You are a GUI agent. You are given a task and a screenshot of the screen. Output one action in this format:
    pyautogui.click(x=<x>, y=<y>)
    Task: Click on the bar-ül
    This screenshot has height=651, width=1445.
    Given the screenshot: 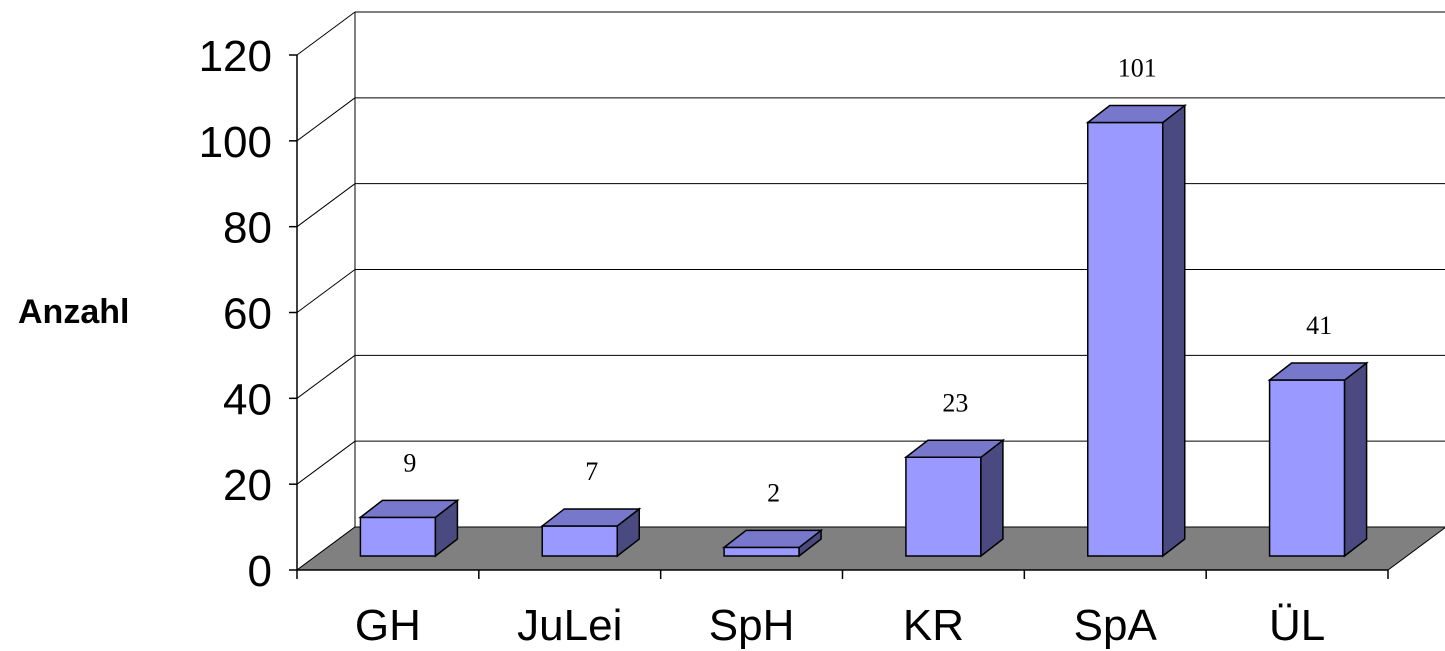 What is the action you would take?
    pyautogui.click(x=1318, y=459)
    